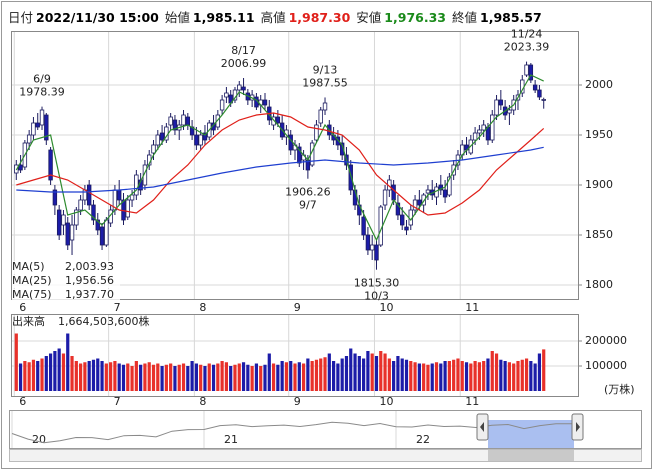 Image resolution: width=653 pixels, height=470 pixels. Describe the element at coordinates (527, 34) in the screenshot. I see `annotation-date: 11/24` at that location.